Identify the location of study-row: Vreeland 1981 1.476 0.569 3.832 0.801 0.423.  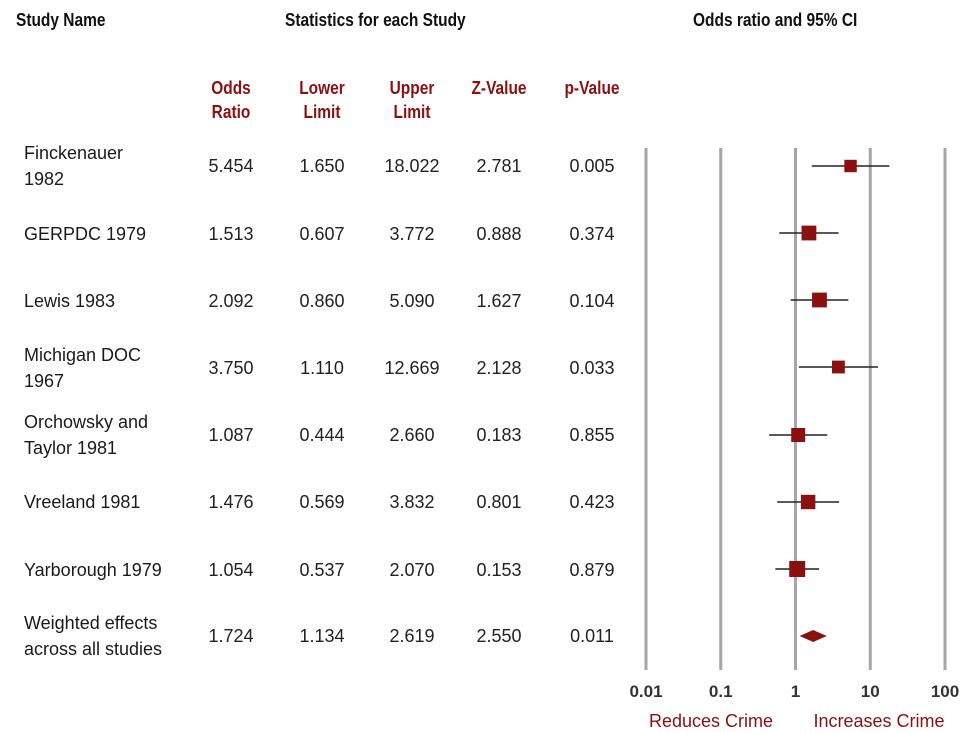
(320, 502).